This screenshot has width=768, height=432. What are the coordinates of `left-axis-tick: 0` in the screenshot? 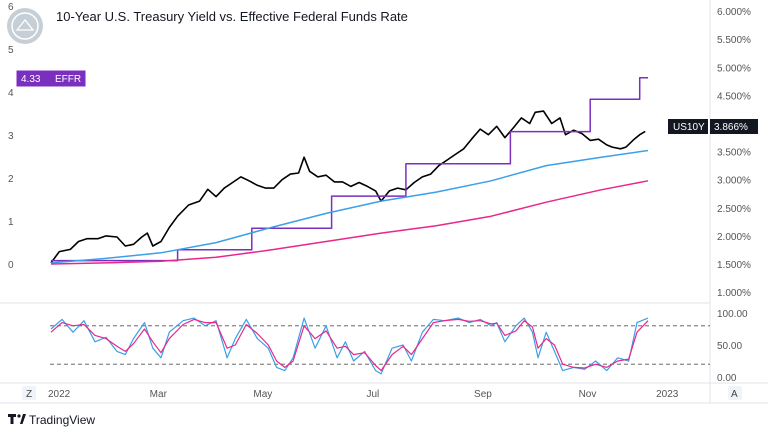 It's located at (11, 265).